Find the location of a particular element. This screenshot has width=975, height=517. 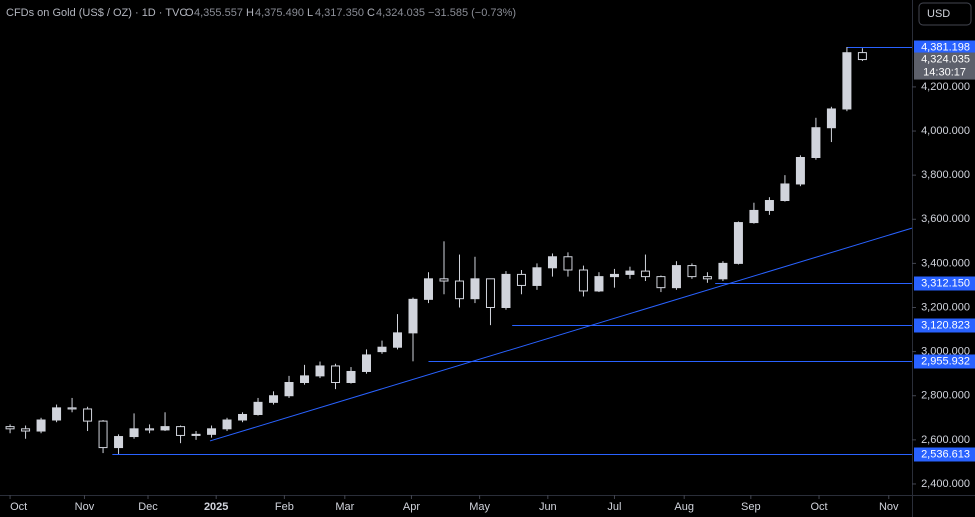

level-label: 2,955.932 is located at coordinates (945, 361).